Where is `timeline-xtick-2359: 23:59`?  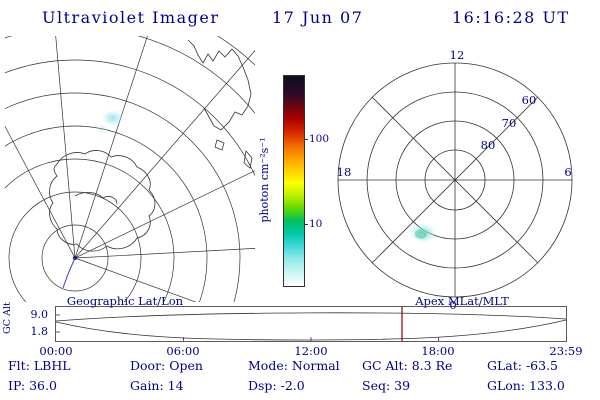 timeline-xtick-2359: 23:59 is located at coordinates (566, 351).